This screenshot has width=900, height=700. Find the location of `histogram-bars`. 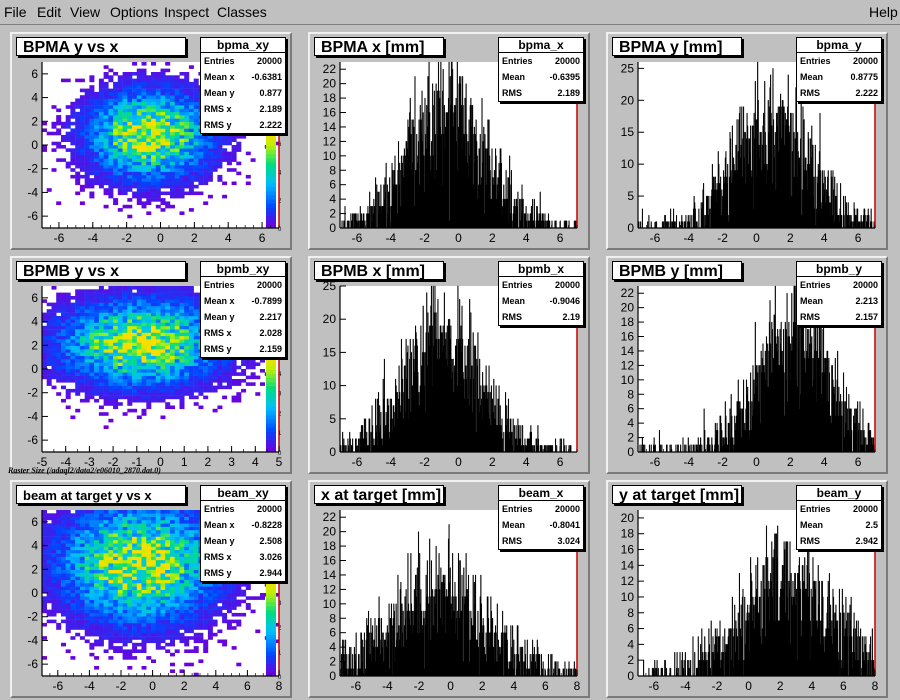

histogram-bars is located at coordinates (756, 145).